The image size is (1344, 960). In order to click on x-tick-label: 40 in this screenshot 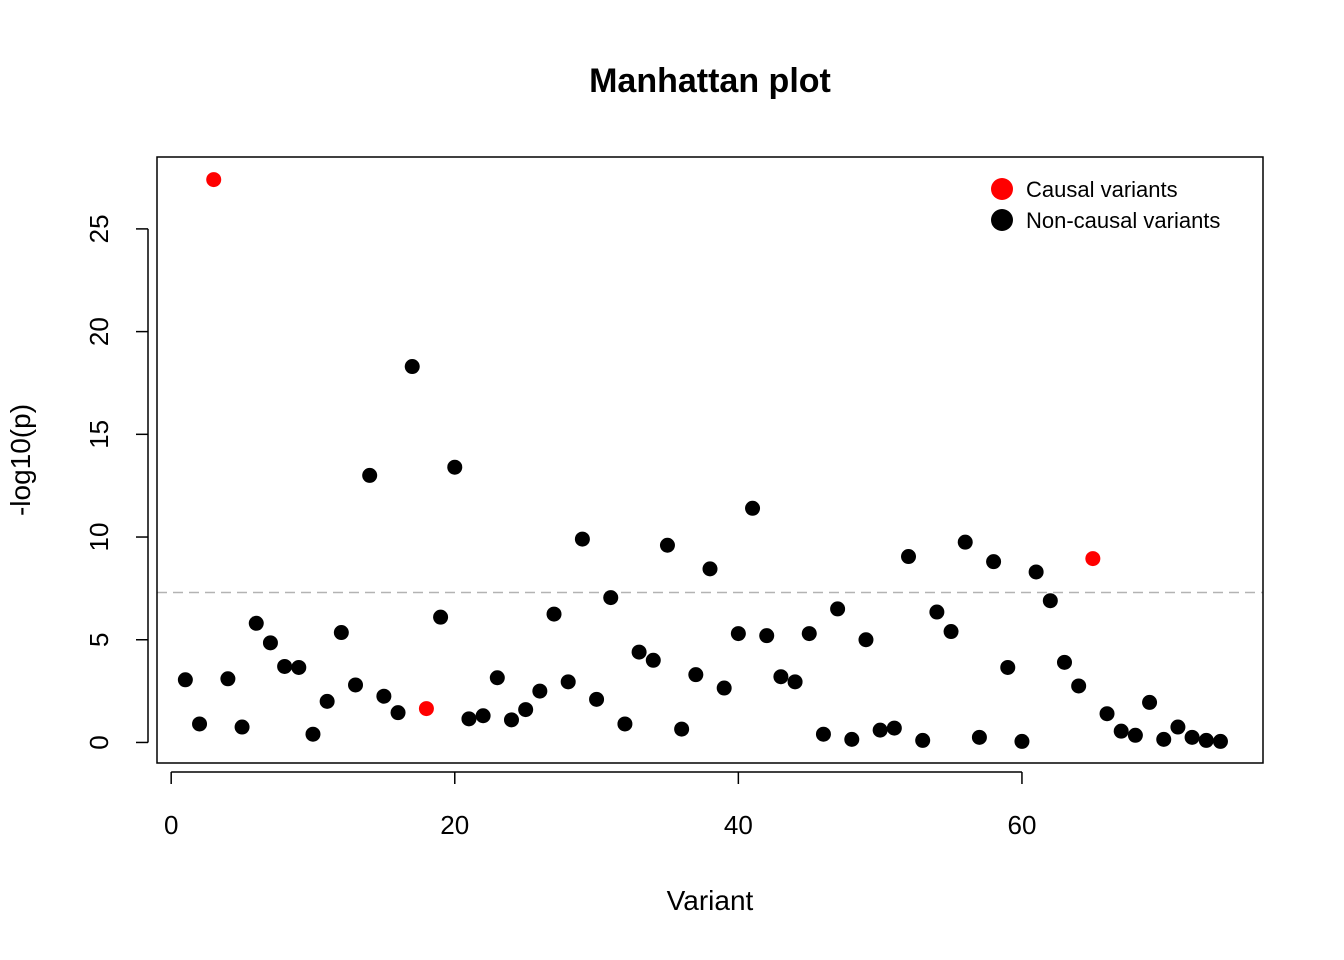, I will do `click(738, 825)`.